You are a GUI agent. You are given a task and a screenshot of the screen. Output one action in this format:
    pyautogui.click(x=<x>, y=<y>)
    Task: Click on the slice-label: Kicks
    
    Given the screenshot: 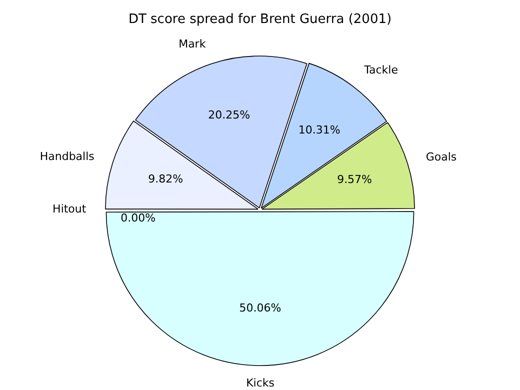 What is the action you would take?
    pyautogui.click(x=260, y=383)
    